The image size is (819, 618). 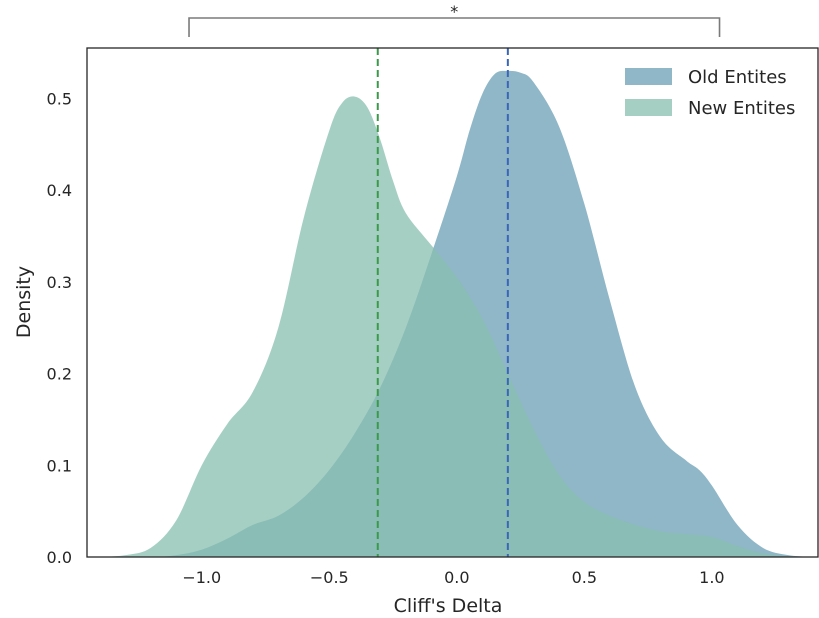 I want to click on x-tick-label: −1.0, so click(x=201, y=577).